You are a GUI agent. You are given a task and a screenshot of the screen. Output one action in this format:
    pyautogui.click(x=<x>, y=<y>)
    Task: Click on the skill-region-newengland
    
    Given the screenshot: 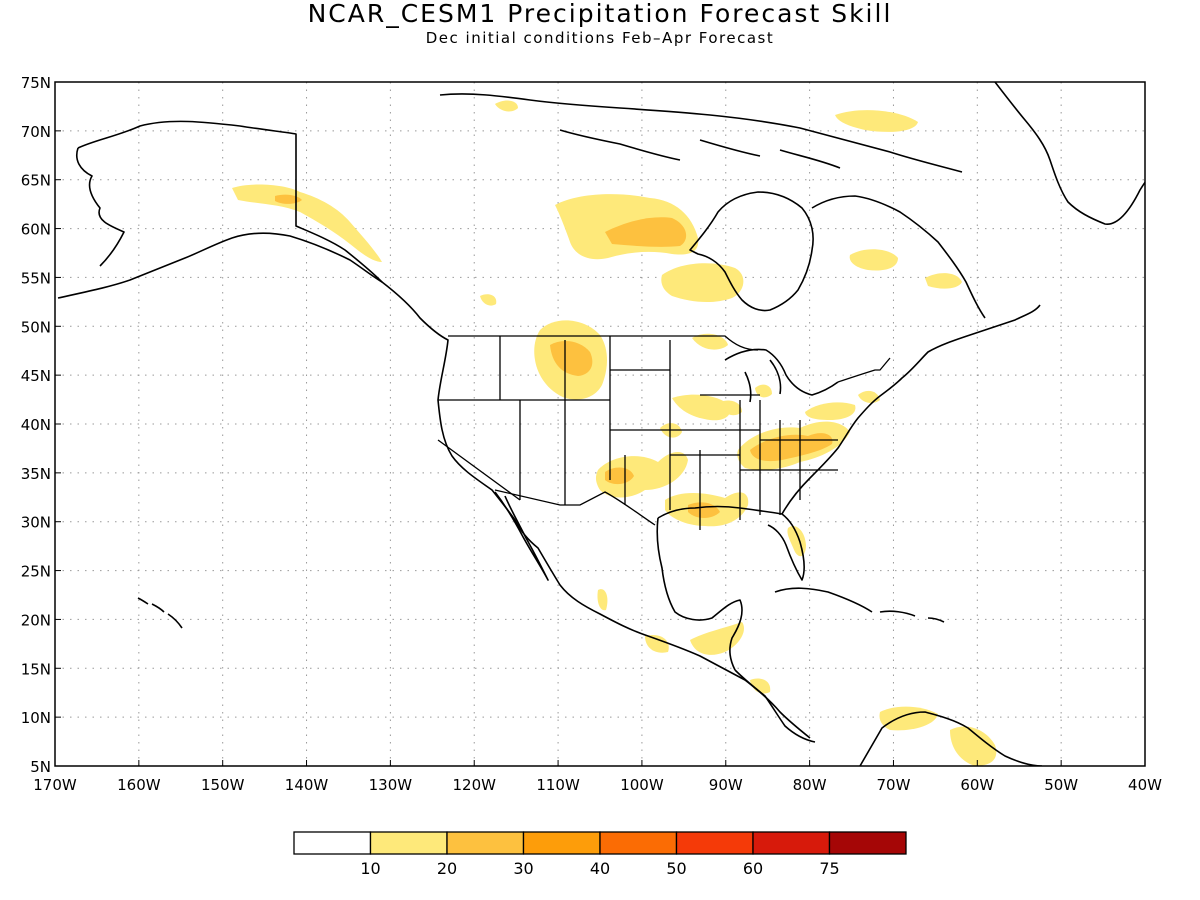 What is the action you would take?
    pyautogui.click(x=869, y=396)
    